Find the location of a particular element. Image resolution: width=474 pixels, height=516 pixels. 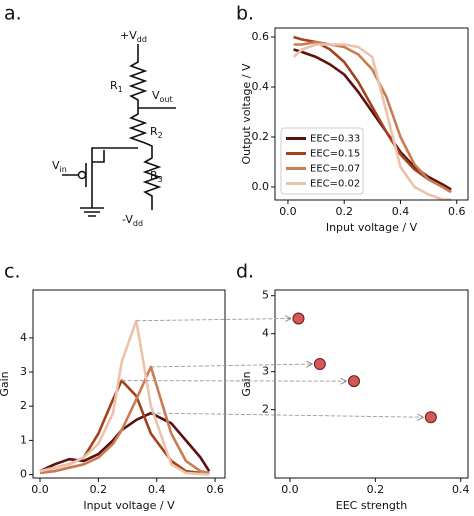

circuit-label: +Vdd is located at coordinates (133, 36).